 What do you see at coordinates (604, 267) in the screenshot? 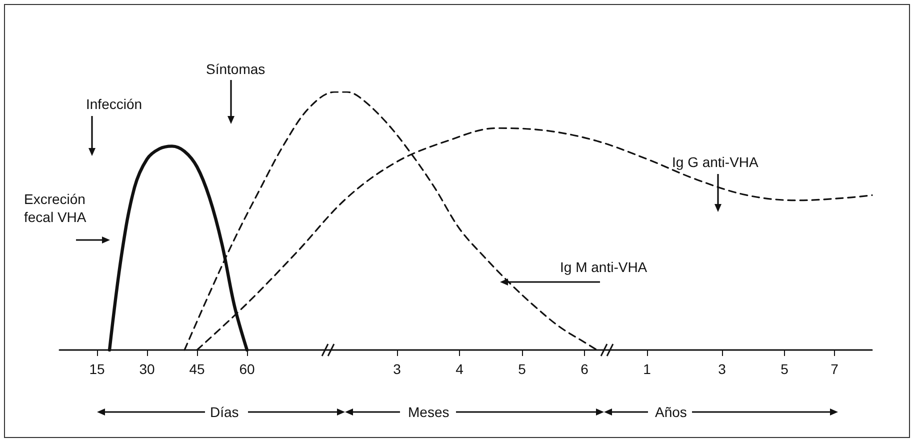
I see `text: Ig M anti-VHA` at bounding box center [604, 267].